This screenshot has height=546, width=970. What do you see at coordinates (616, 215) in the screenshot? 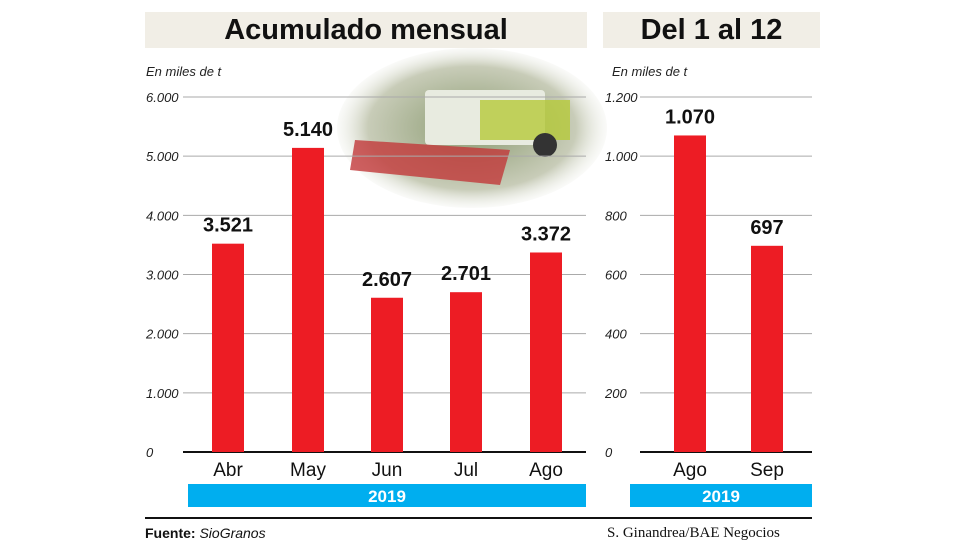
I see `y-tick-label: 800` at bounding box center [616, 215].